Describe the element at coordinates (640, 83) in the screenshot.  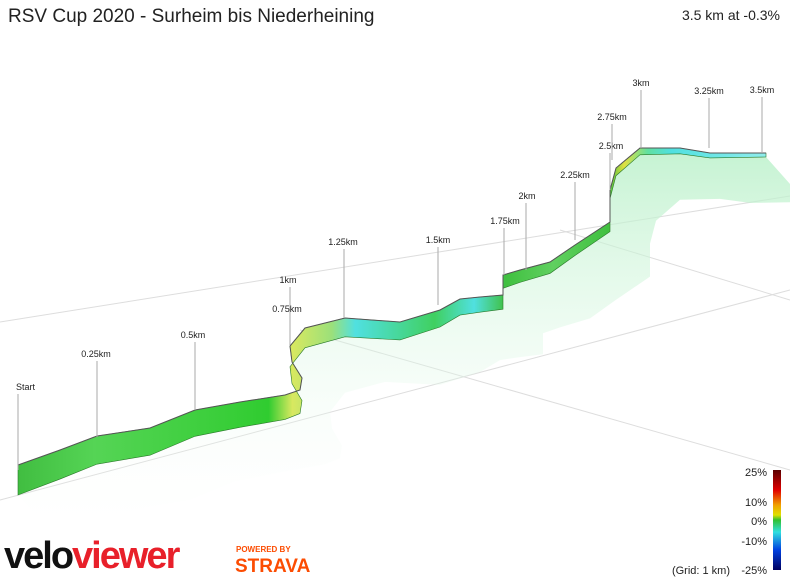
I see `marker-label: 3km` at that location.